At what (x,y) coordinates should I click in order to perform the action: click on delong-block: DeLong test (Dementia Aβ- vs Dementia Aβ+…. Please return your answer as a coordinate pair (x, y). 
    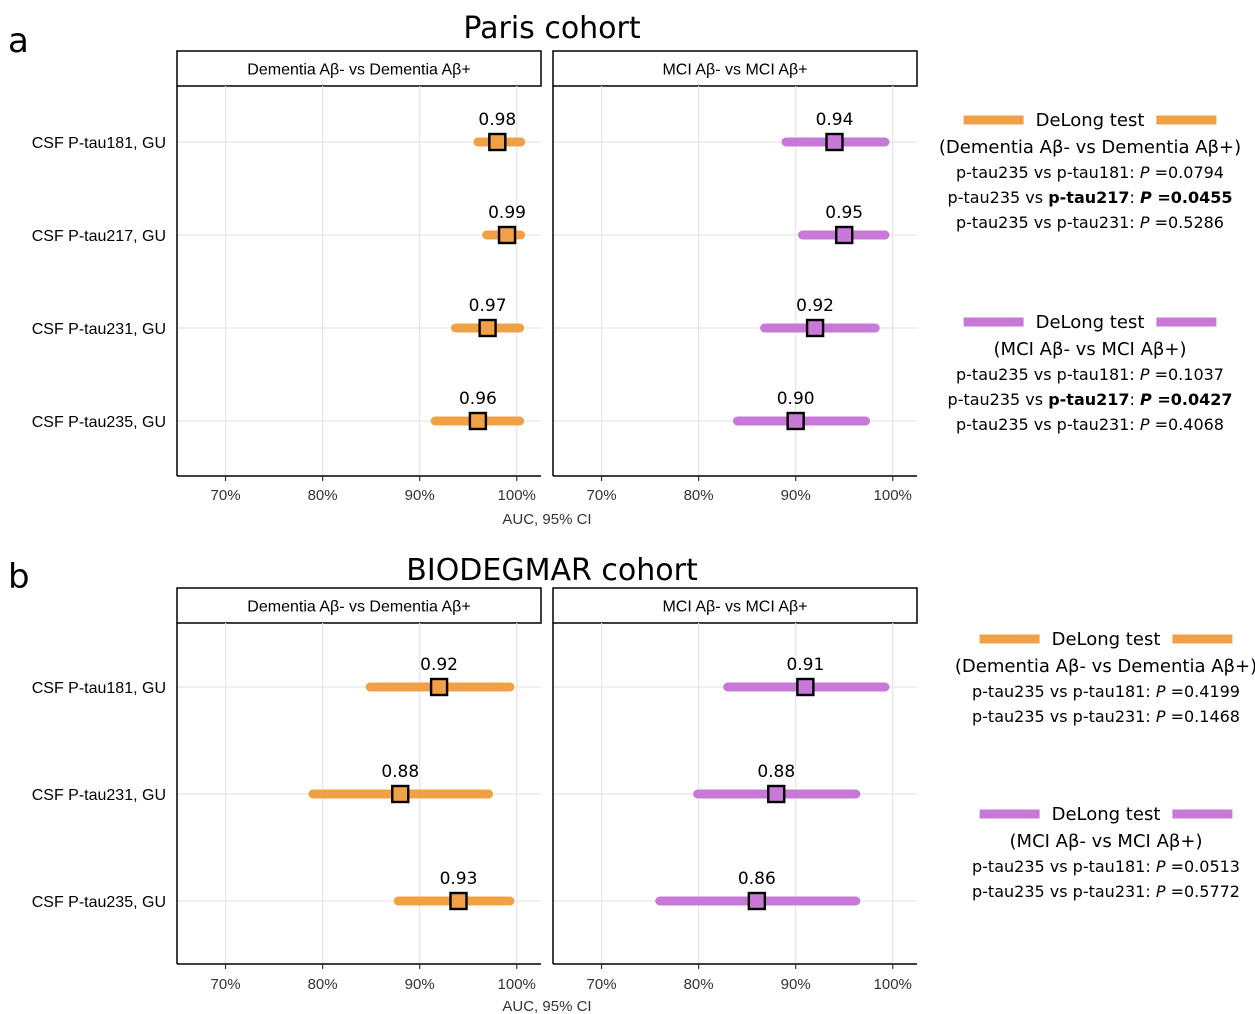
    Looking at the image, I should click on (1090, 171).